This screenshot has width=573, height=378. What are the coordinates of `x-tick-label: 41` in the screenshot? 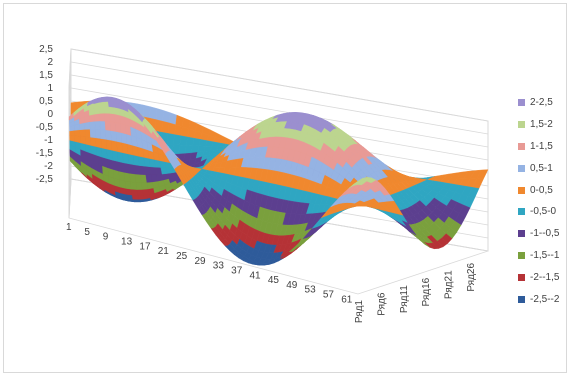 It's located at (255, 275).